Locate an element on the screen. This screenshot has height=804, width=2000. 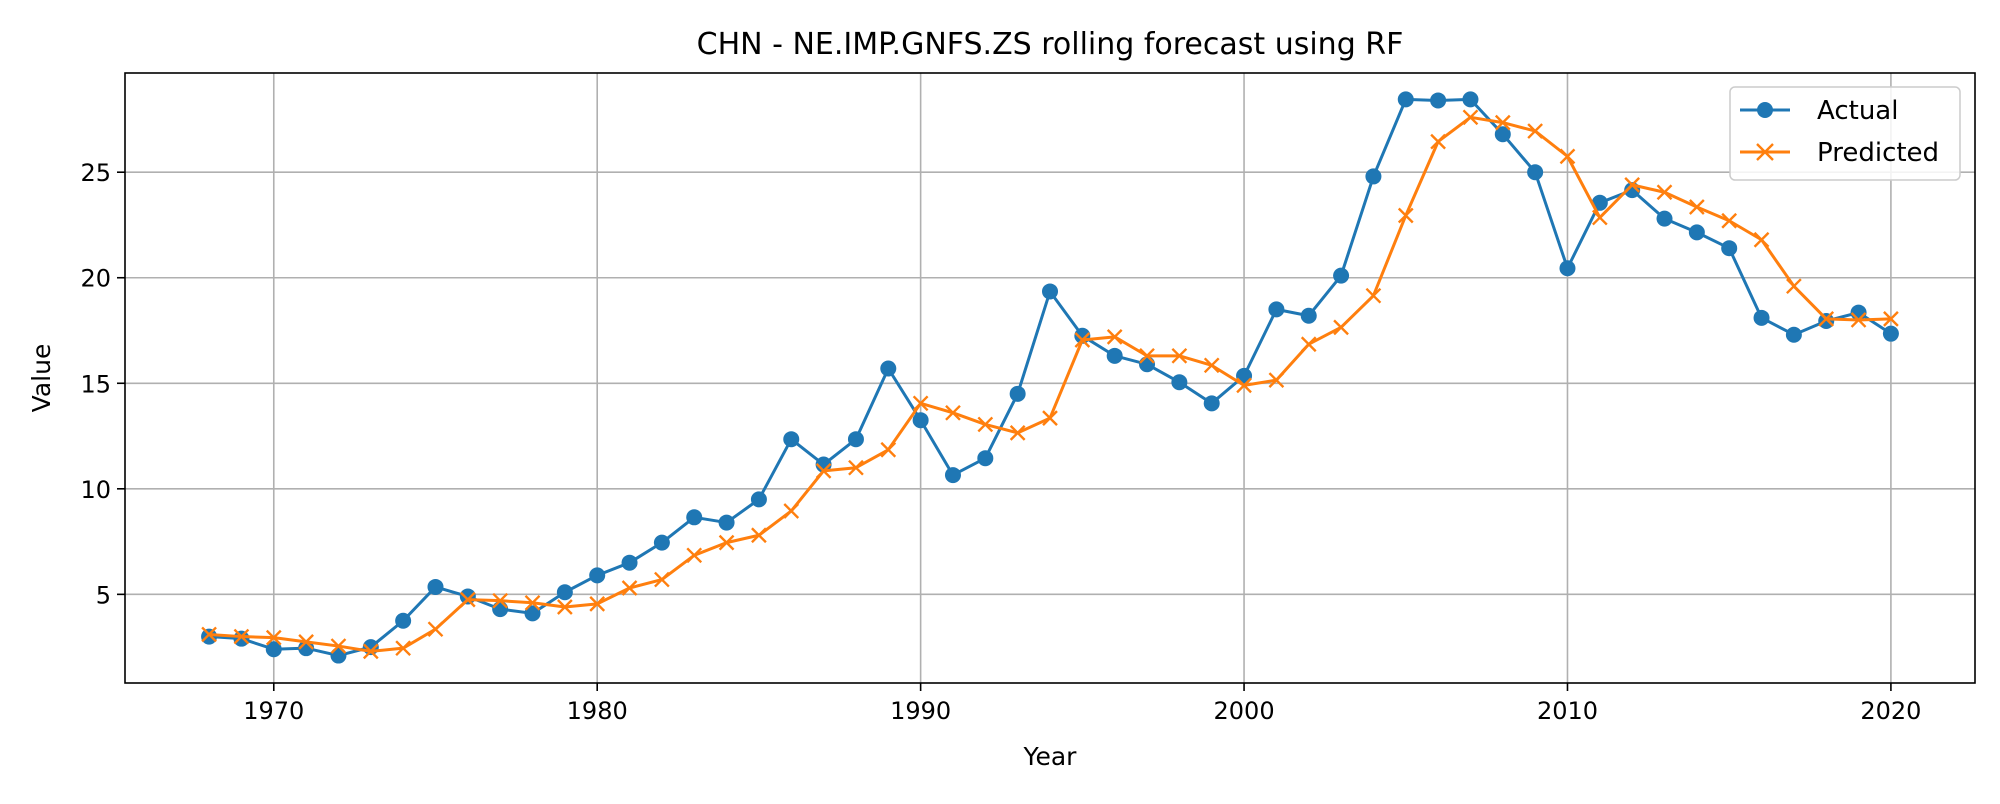
legend-predicted-marker is located at coordinates (1765, 152).